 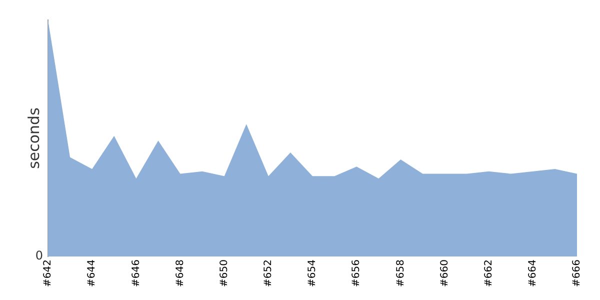 I want to click on annotation: 0, so click(x=39, y=255).